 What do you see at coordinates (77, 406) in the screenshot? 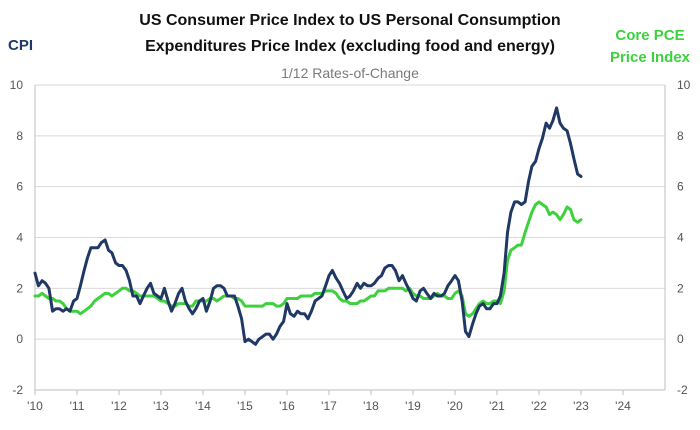
I see `x-tick-label: '11` at bounding box center [77, 406].